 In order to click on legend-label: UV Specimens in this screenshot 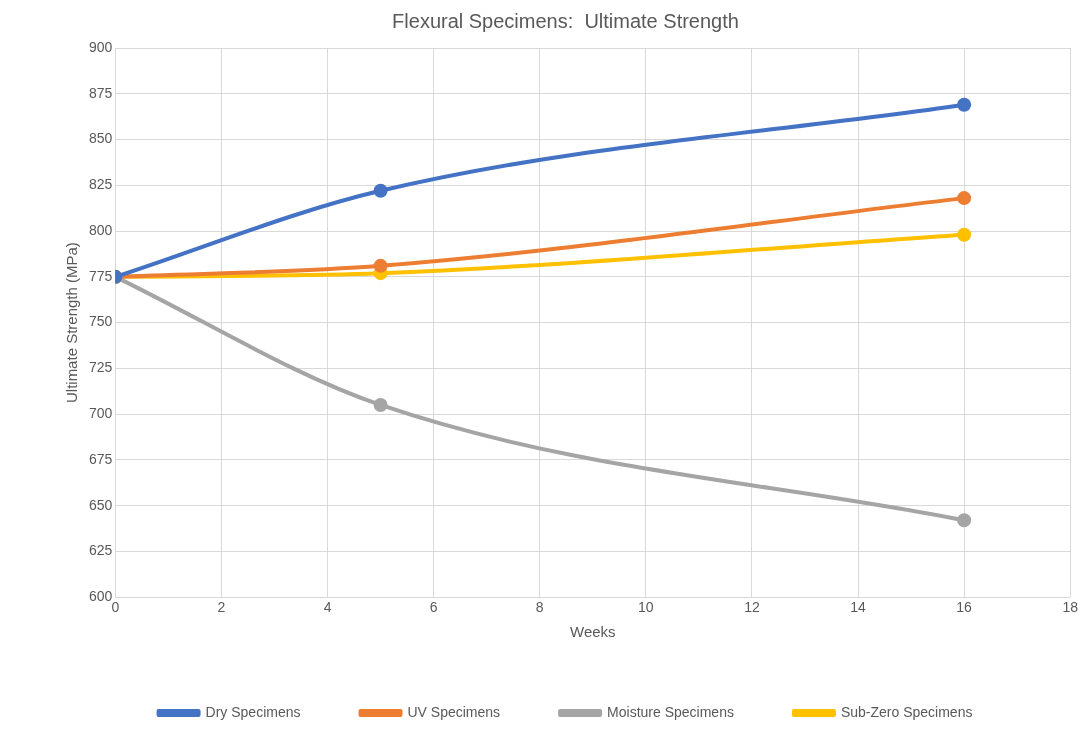, I will do `click(454, 711)`.